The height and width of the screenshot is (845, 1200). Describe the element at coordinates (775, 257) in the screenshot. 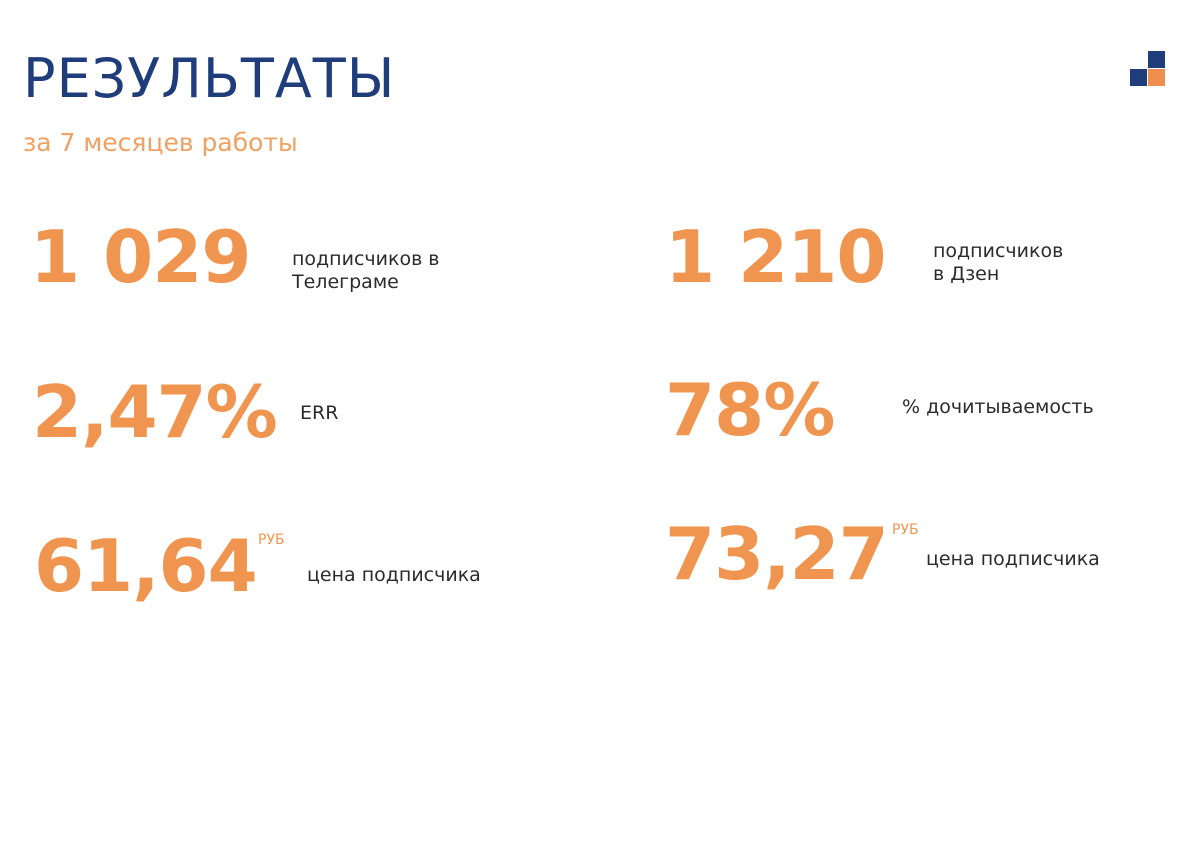

I see `zen-subscribers-value: 1 210` at that location.